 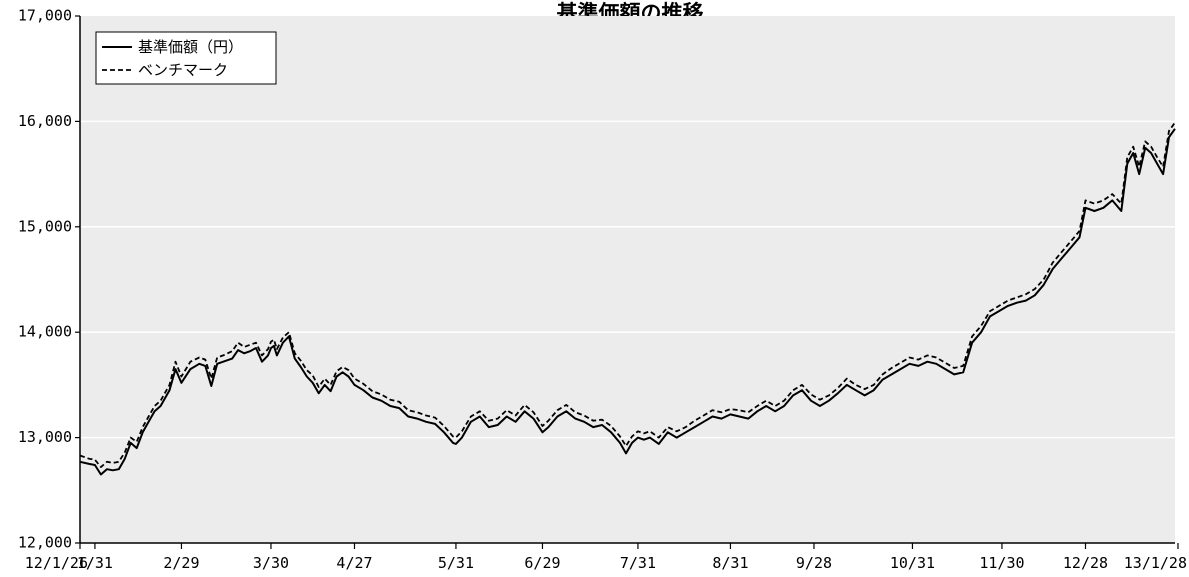 I want to click on legend-label-benchmark: ベンチマーク, so click(x=183, y=70).